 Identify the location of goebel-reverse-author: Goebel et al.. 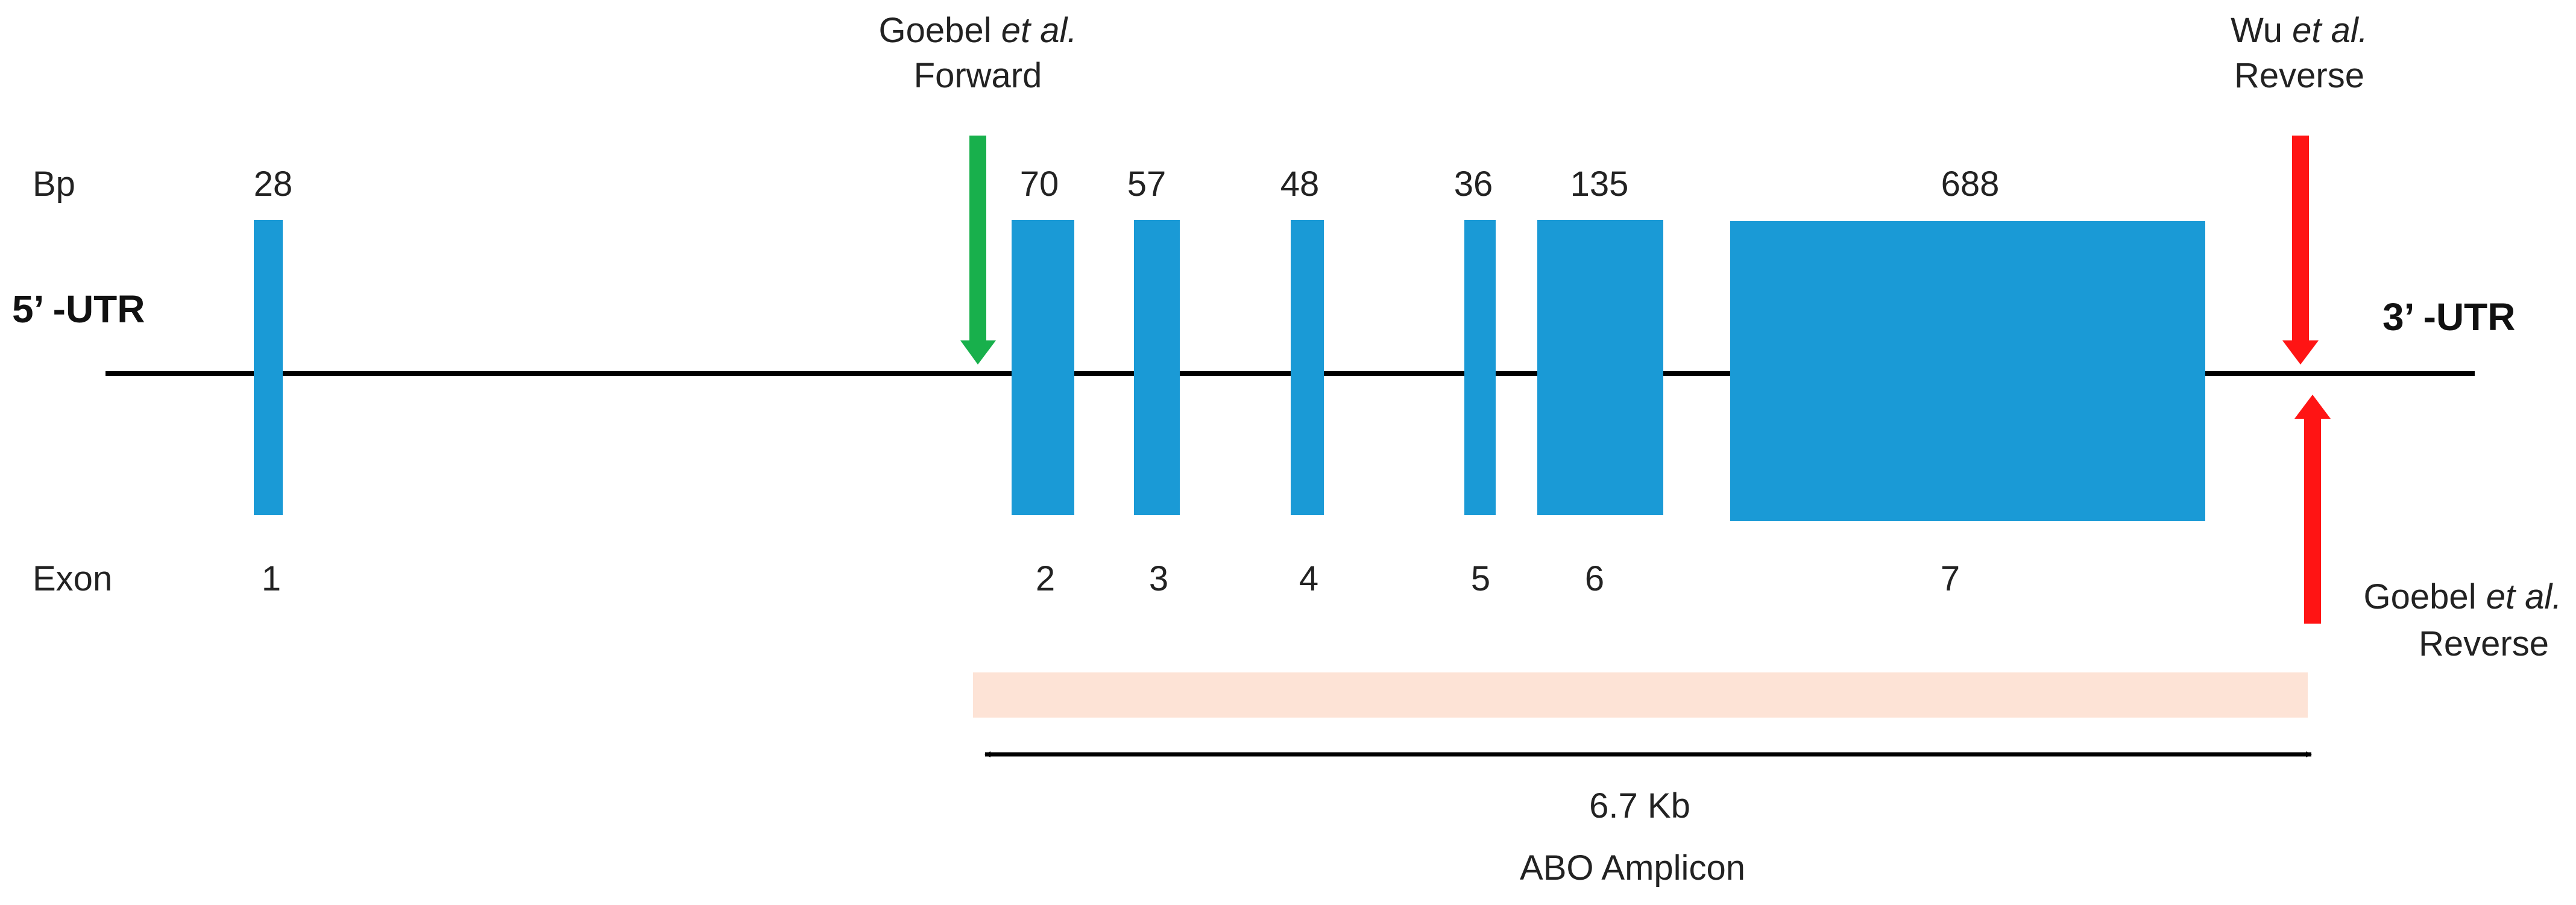
(2463, 596).